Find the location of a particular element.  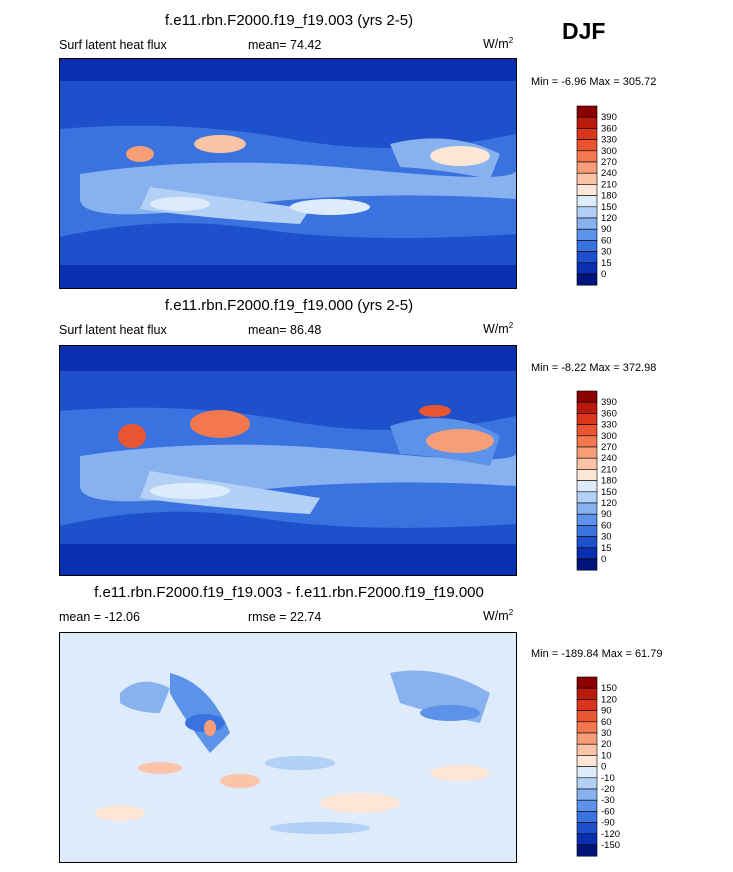

panel-2-colorbar: 390 360 330 300 270 240 210 180 150 120 90 60 30 15 0 is located at coordinates (606, 480).